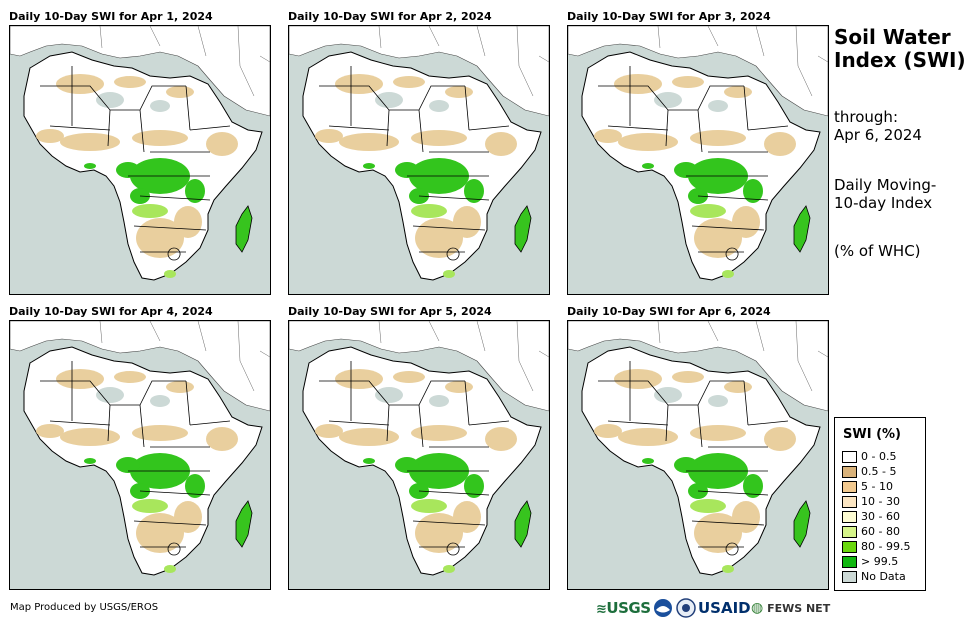 The image size is (970, 624). I want to click on noaa-icon, so click(663, 608).